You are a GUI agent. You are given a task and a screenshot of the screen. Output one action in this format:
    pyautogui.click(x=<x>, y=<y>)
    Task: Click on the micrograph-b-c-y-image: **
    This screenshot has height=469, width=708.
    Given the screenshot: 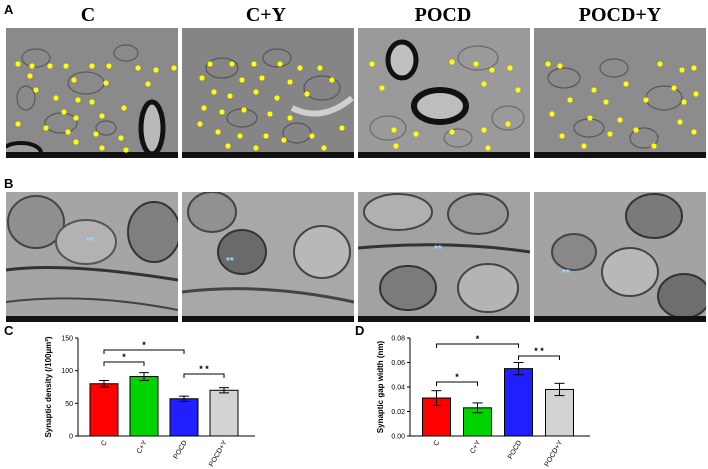 What is the action you would take?
    pyautogui.click(x=268, y=257)
    